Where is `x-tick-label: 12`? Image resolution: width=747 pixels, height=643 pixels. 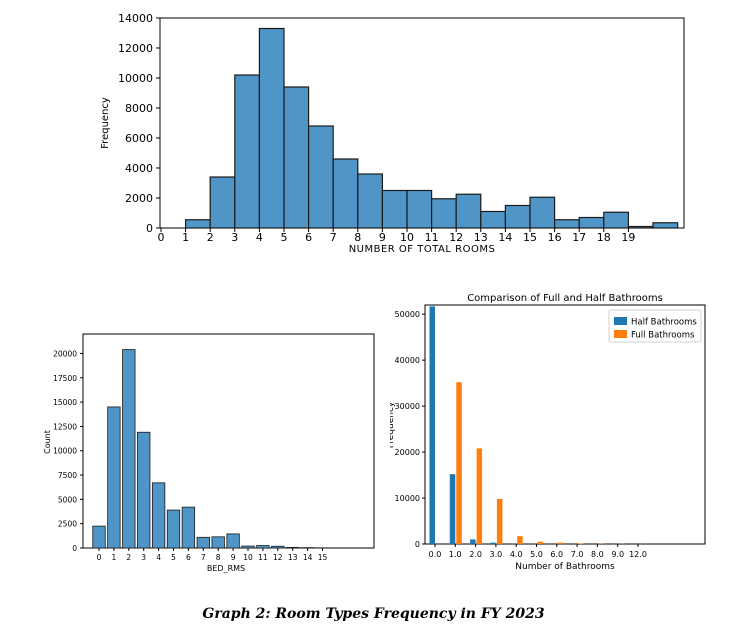
x-tick-label: 12 is located at coordinates (278, 557).